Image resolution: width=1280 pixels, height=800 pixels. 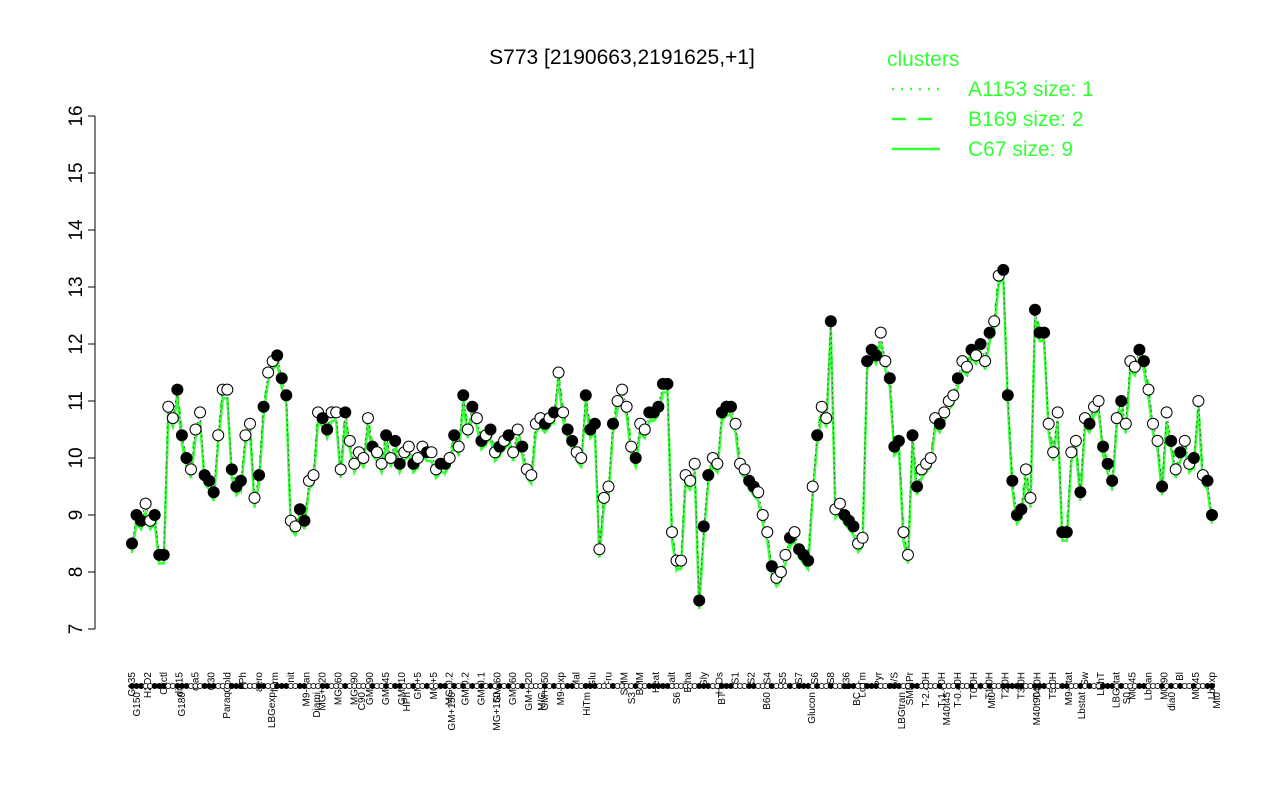 What do you see at coordinates (577, 680) in the screenshot?
I see `x-tick-label: Mal` at bounding box center [577, 680].